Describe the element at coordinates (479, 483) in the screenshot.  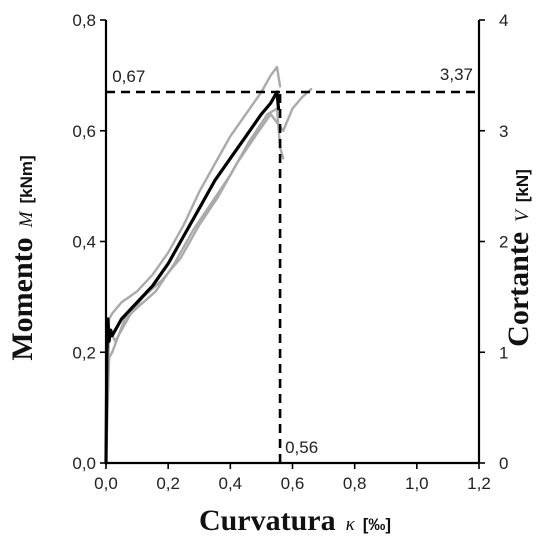
I see `x-tick-label: 1,2` at that location.